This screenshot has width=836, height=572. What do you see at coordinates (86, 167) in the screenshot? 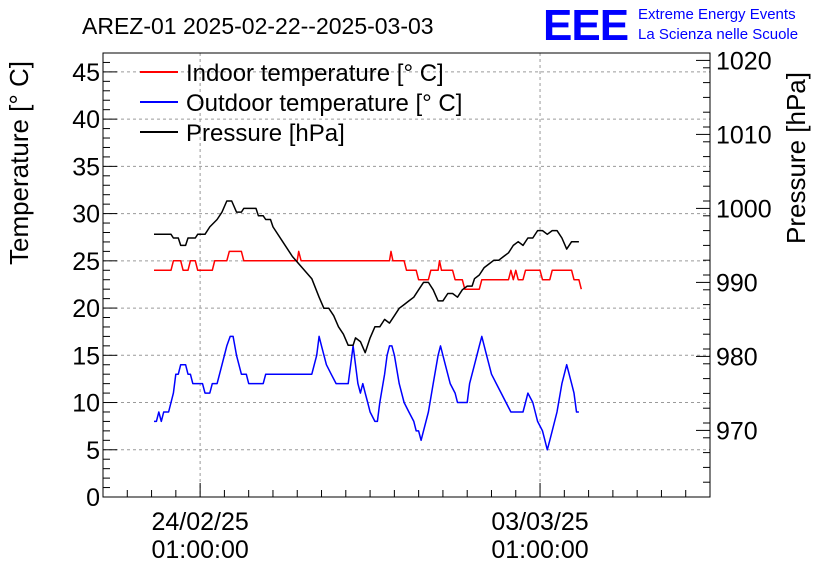
I see `y-tick-label: 35` at bounding box center [86, 167].